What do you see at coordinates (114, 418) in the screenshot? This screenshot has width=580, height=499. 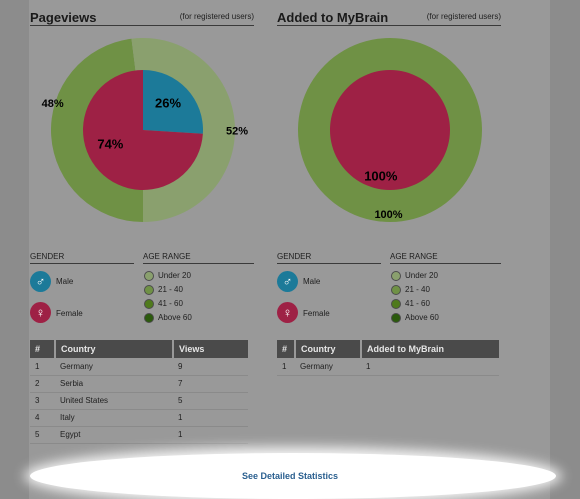 I see `cell-country: Italy` at bounding box center [114, 418].